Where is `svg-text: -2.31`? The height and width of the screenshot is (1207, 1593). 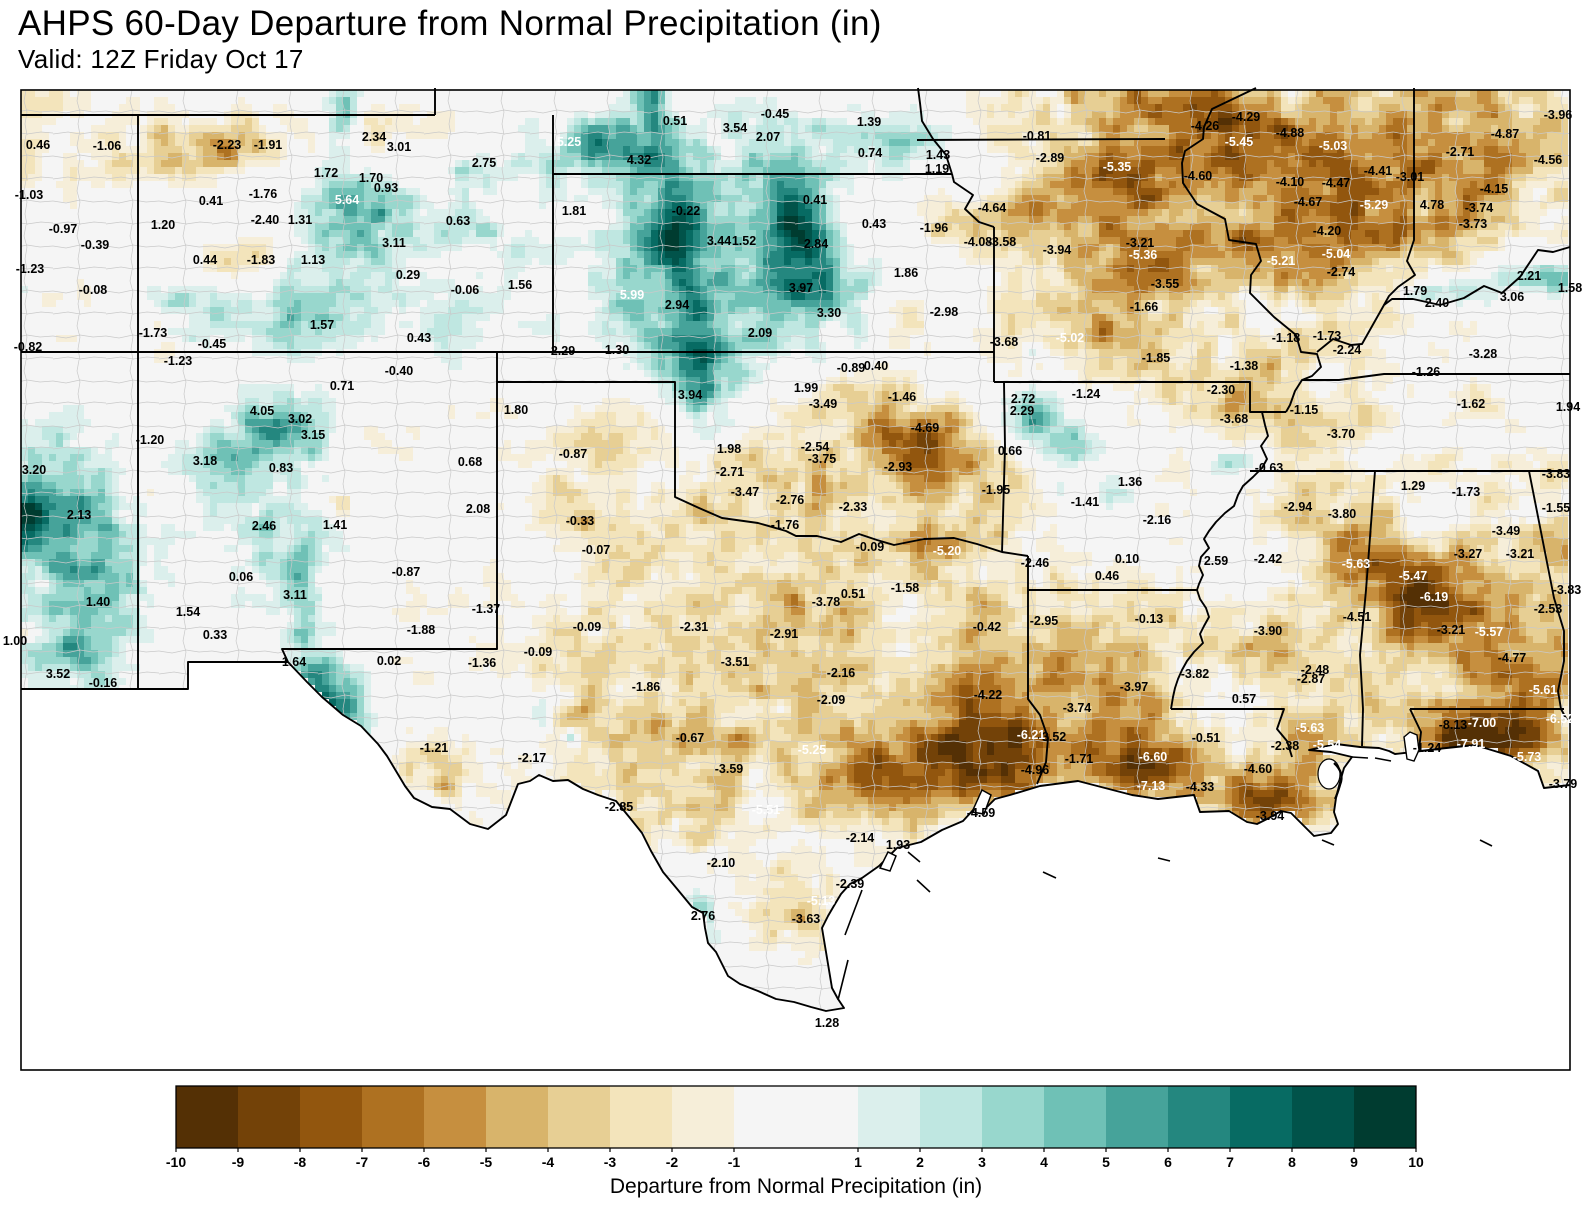 svg-text: -2.31 is located at coordinates (694, 627).